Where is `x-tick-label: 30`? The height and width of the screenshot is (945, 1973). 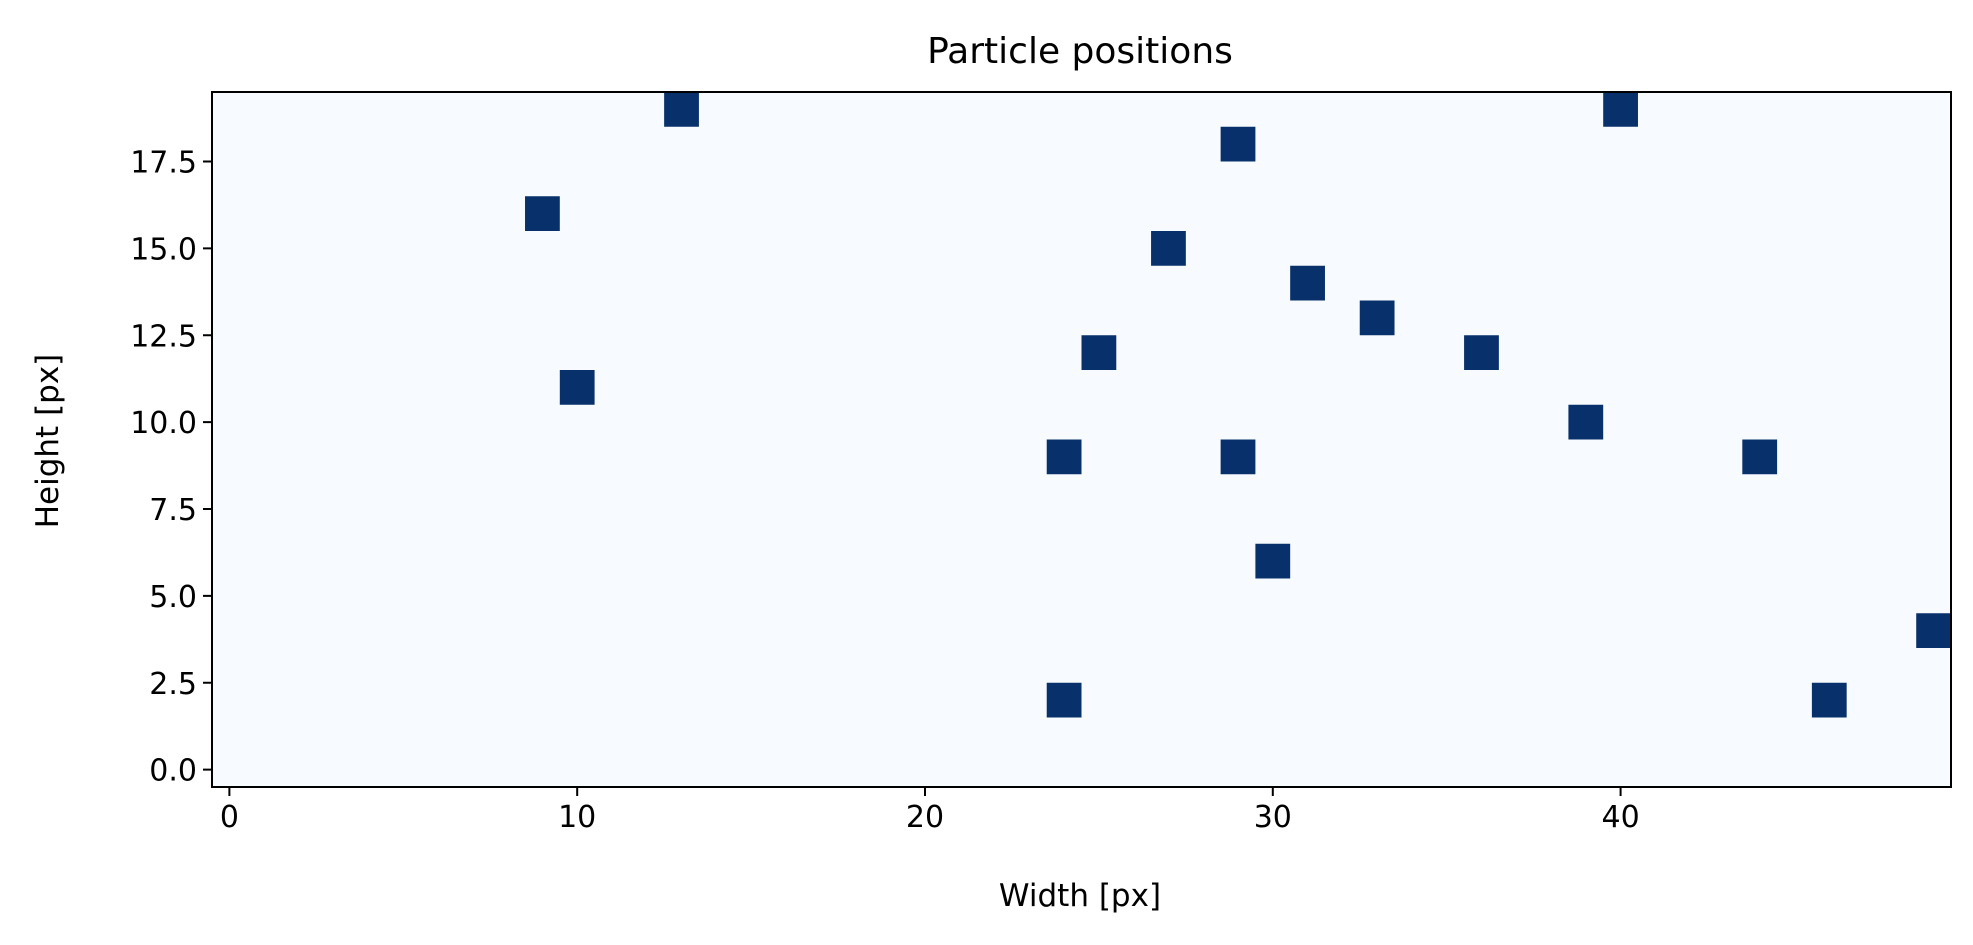
x-tick-label: 30 is located at coordinates (1273, 817).